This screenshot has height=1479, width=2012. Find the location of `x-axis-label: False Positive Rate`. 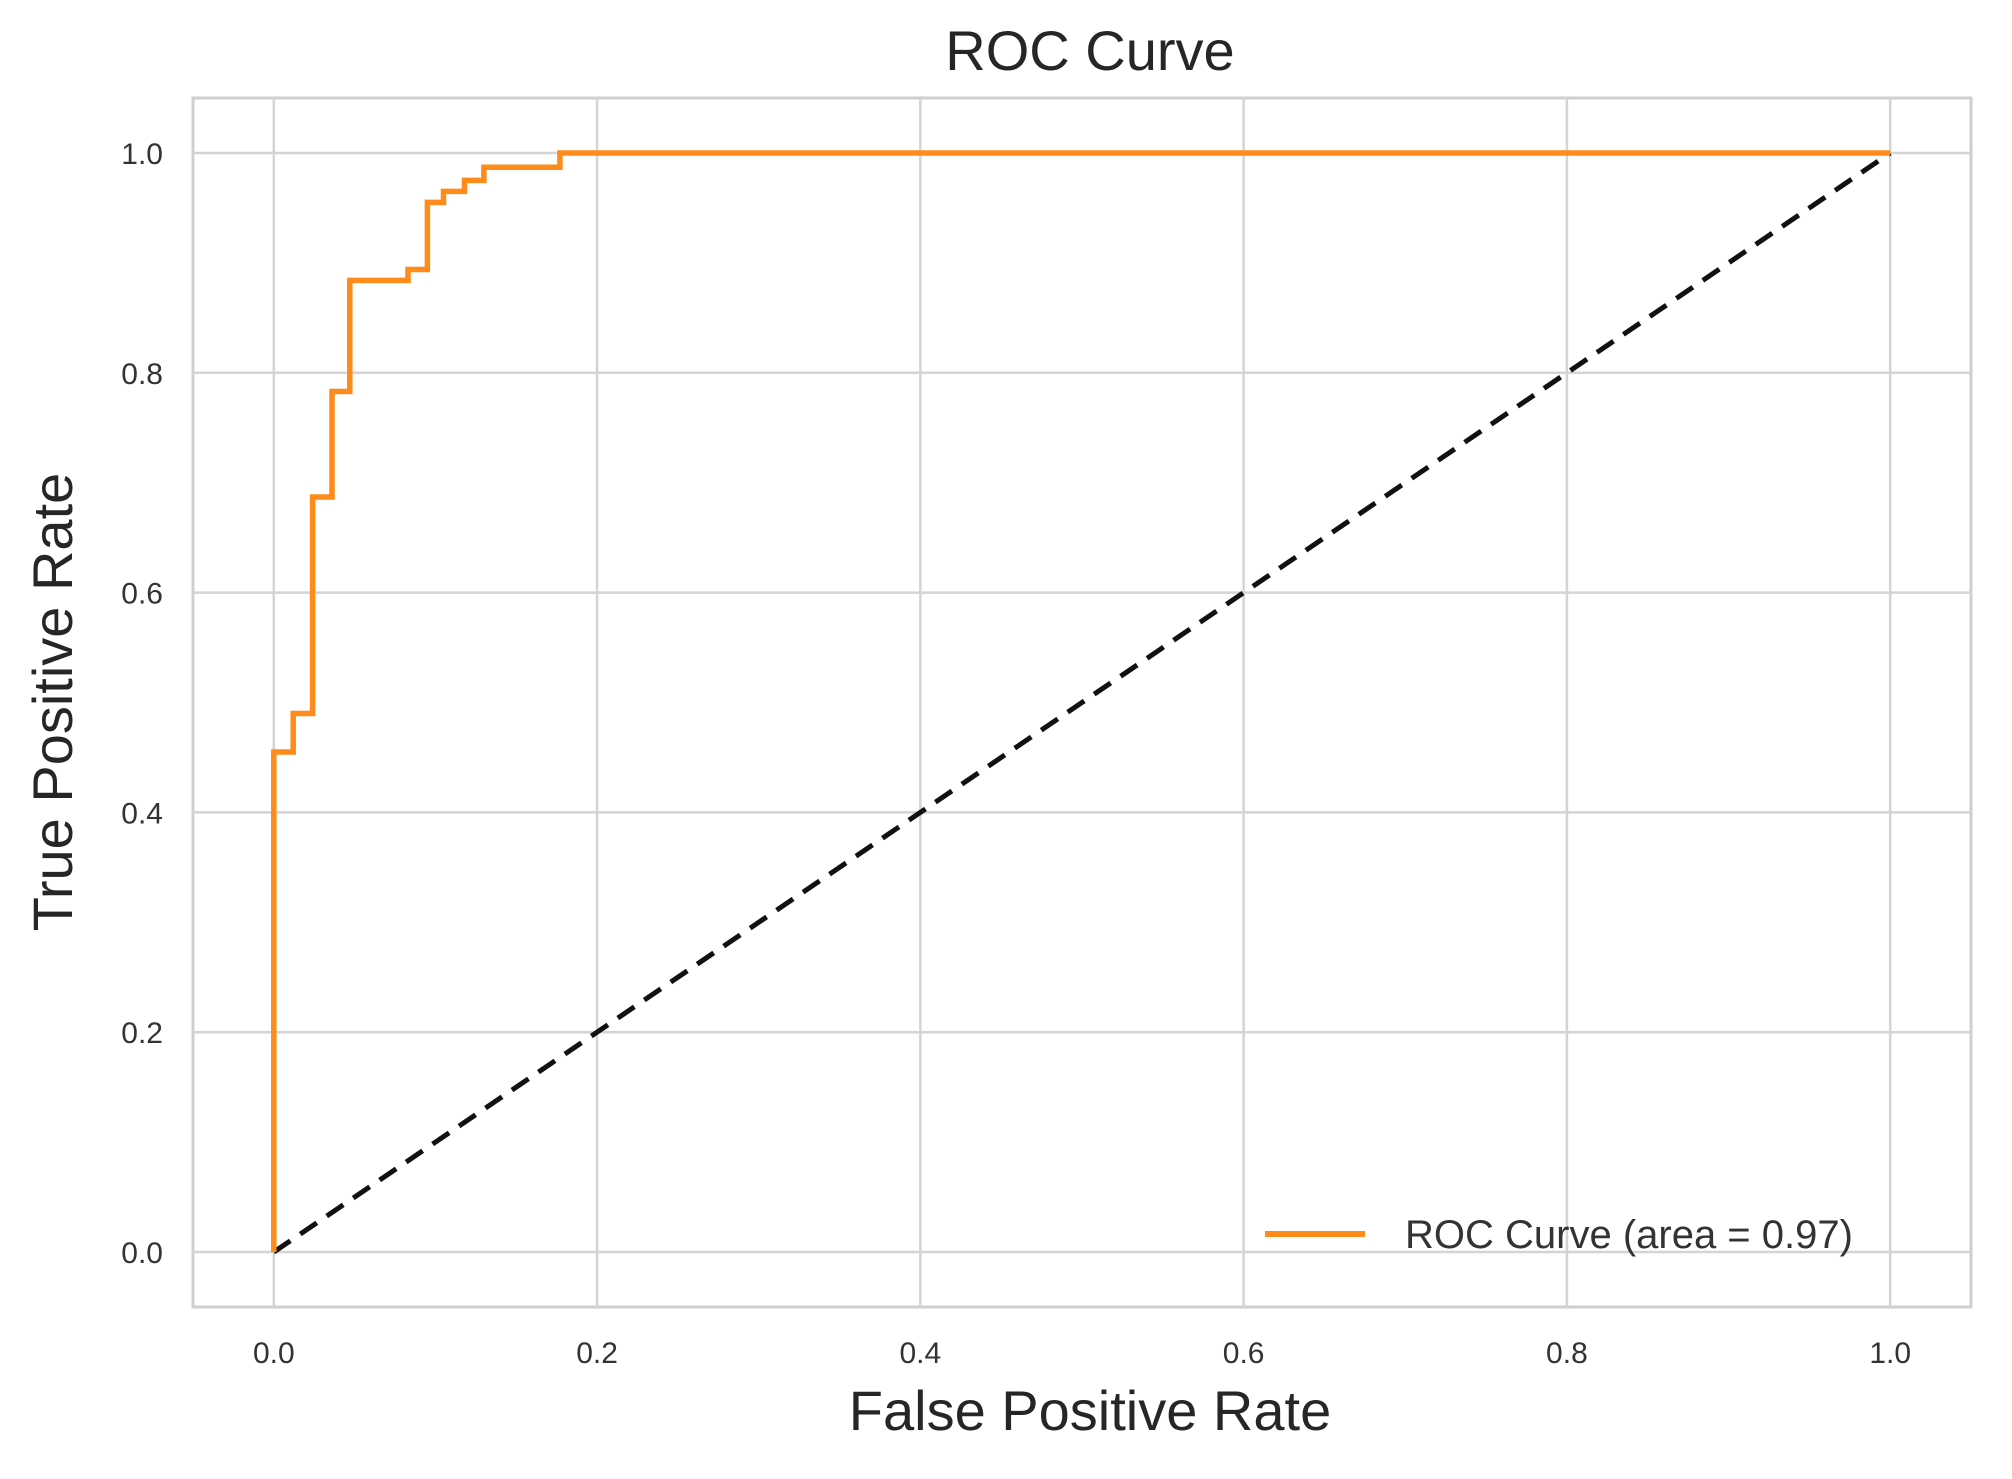

x-axis-label: False Positive Rate is located at coordinates (1090, 1410).